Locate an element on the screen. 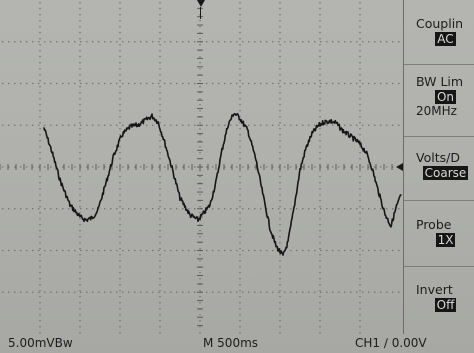  menu-probe: Probe 1X is located at coordinates (439, 232).